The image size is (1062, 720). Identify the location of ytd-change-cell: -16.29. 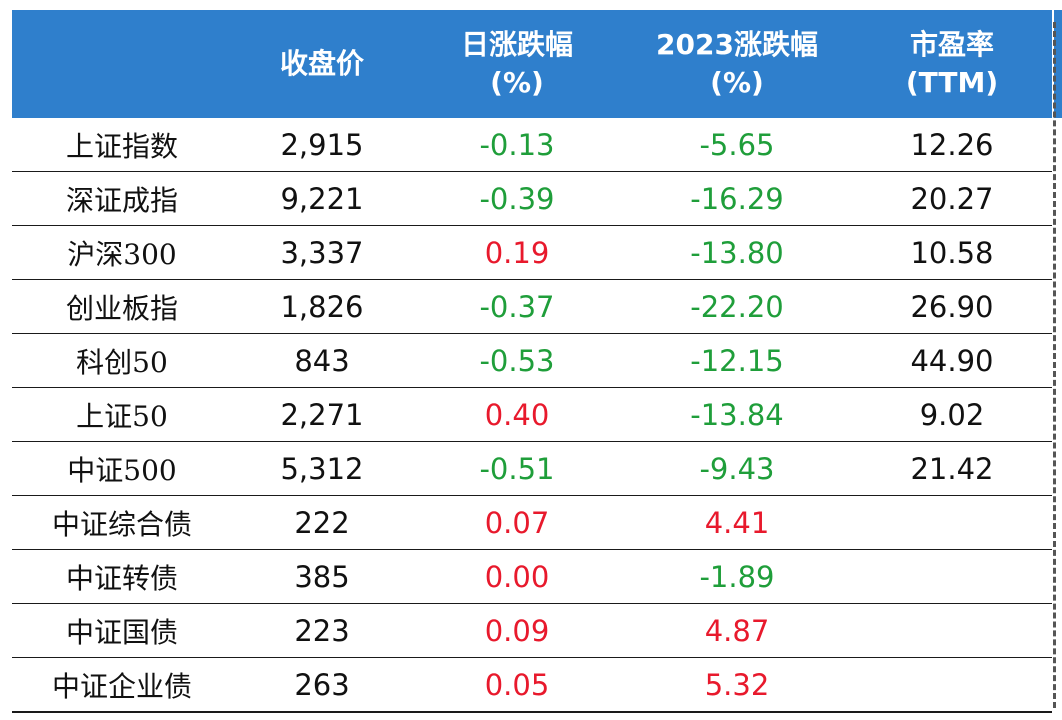
(737, 198).